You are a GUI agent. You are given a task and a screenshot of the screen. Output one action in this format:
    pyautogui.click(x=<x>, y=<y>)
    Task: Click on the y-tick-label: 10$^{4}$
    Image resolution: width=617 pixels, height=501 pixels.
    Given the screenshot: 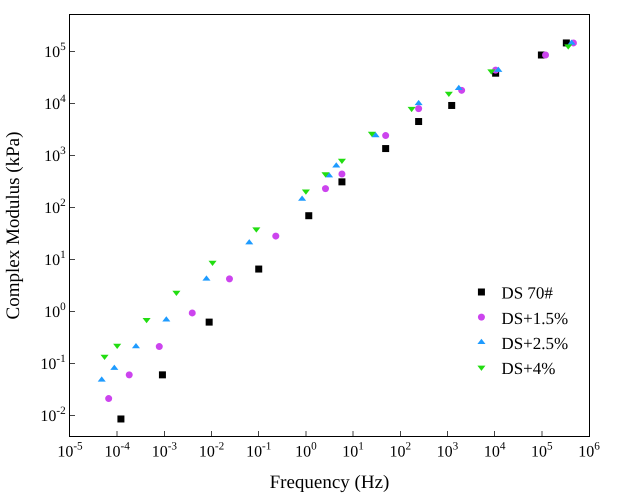 What is the action you would take?
    pyautogui.click(x=55, y=103)
    